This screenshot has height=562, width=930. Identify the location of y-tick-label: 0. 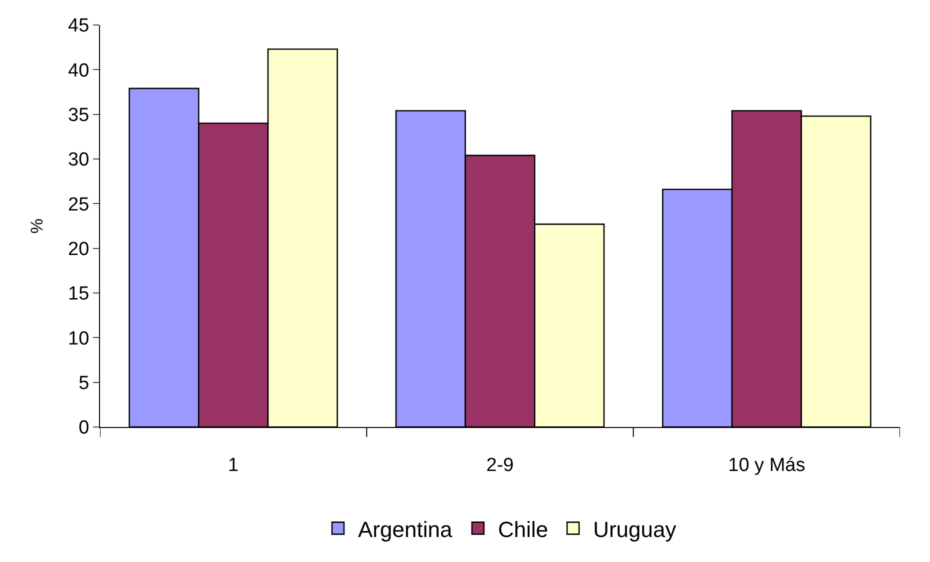
(84, 428).